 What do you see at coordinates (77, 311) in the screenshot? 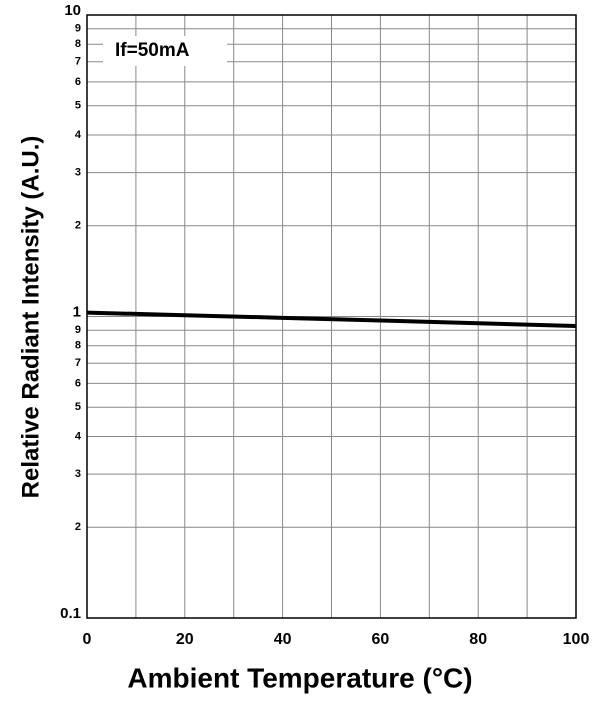
I see `y-tick-label: 1` at bounding box center [77, 311].